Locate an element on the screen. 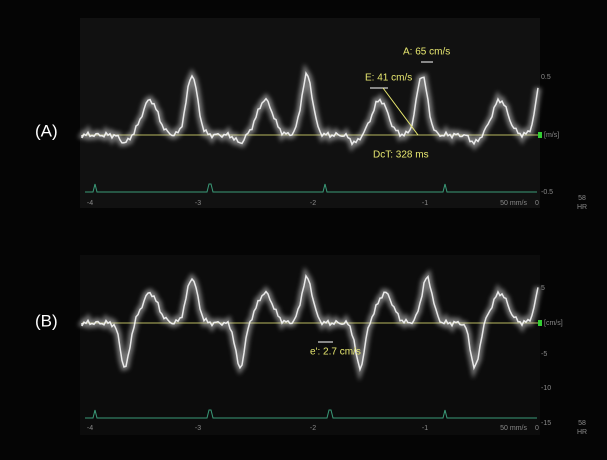 This screenshot has width=607, height=460. y-tick-label: -15 is located at coordinates (546, 423).